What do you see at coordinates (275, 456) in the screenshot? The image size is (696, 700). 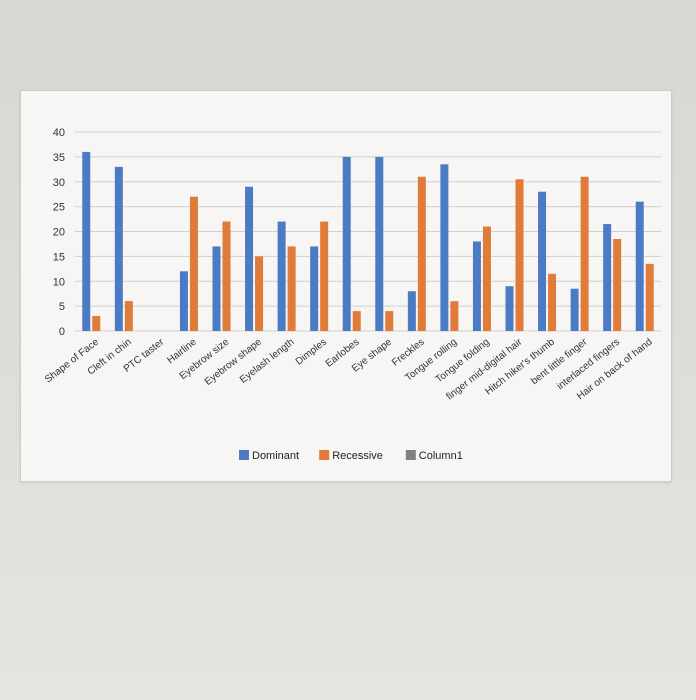 I see `legend-label: Dominant` at bounding box center [275, 456].